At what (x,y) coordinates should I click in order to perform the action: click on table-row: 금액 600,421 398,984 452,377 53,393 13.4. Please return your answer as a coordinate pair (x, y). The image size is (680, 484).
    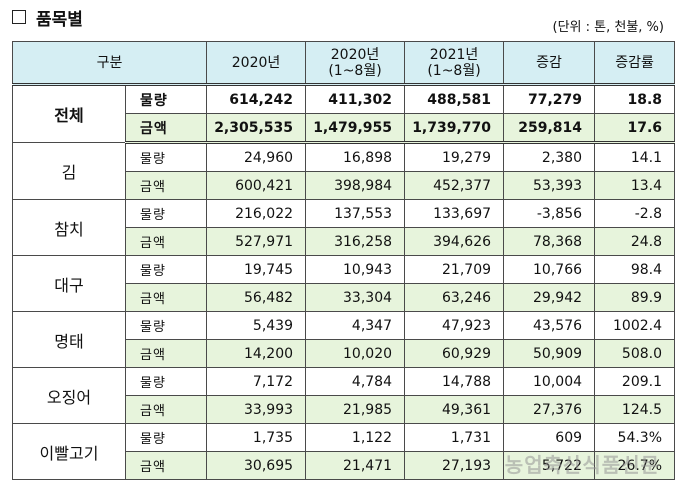
    Looking at the image, I should click on (344, 185).